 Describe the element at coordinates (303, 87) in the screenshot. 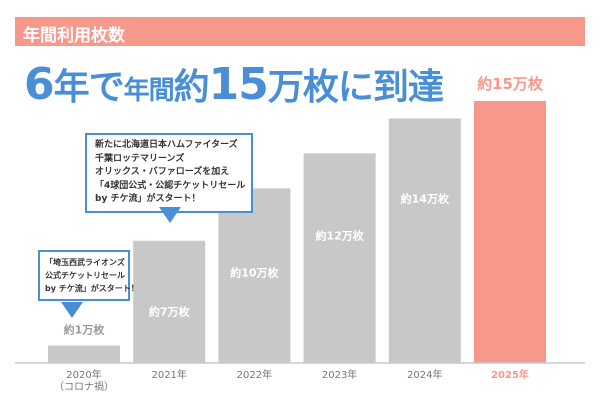

I see `headline-text: 万枚` at that location.